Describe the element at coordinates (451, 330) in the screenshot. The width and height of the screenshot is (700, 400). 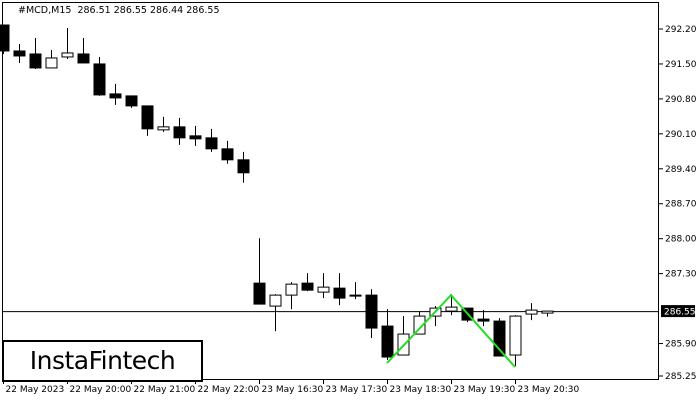
I see `double-bottom-pattern-line` at that location.